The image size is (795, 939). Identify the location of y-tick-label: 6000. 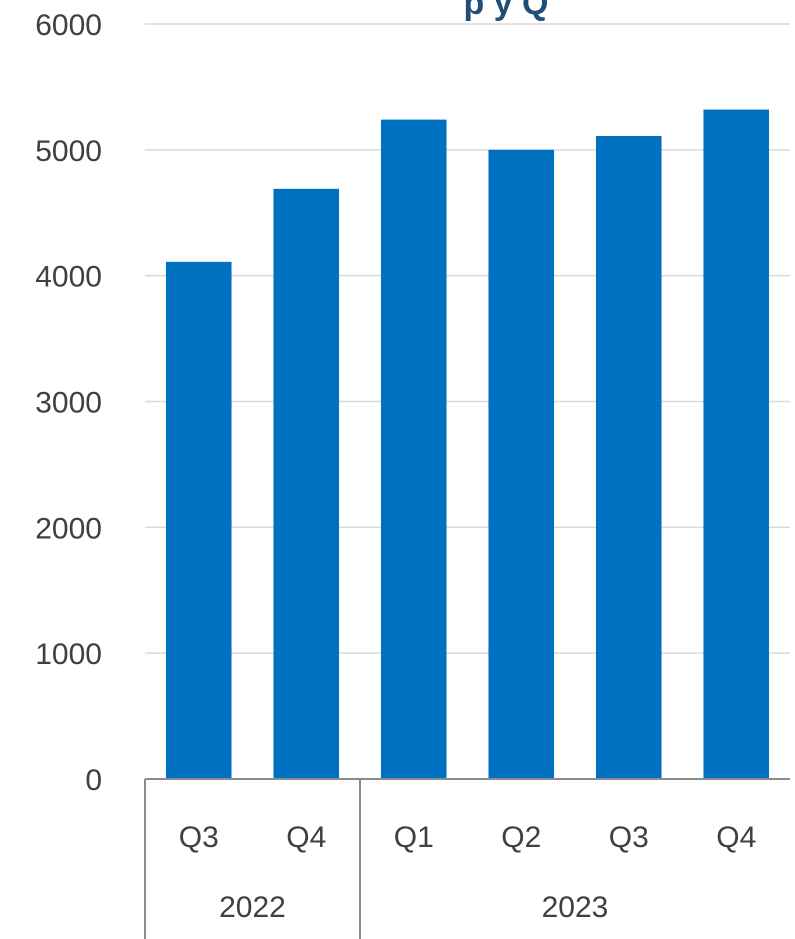
(68, 25).